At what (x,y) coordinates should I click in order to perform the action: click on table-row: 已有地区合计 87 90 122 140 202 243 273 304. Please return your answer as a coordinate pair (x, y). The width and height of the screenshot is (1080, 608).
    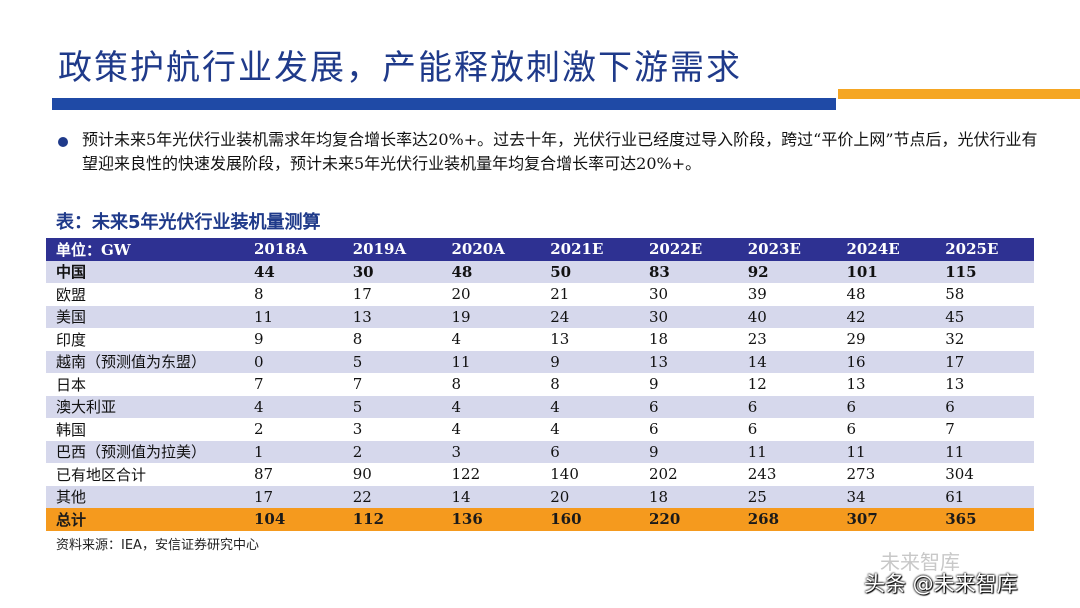
    Looking at the image, I should click on (540, 474).